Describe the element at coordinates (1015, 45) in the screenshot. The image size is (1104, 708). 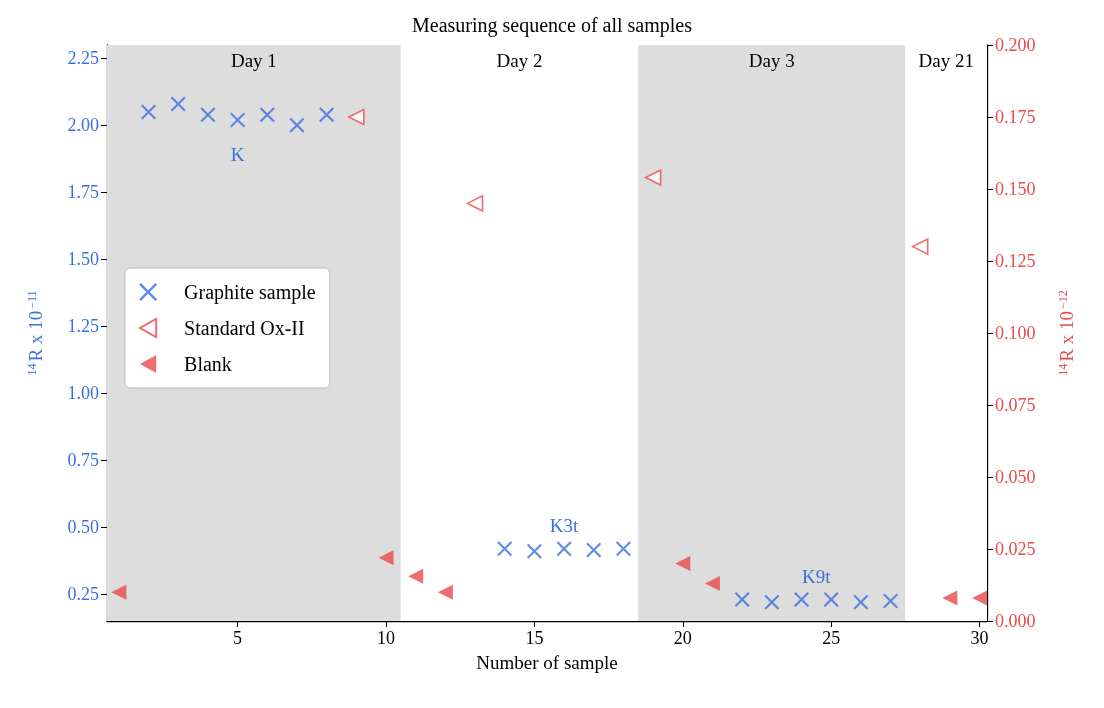
I see `y2-tick-label: 0.200` at that location.